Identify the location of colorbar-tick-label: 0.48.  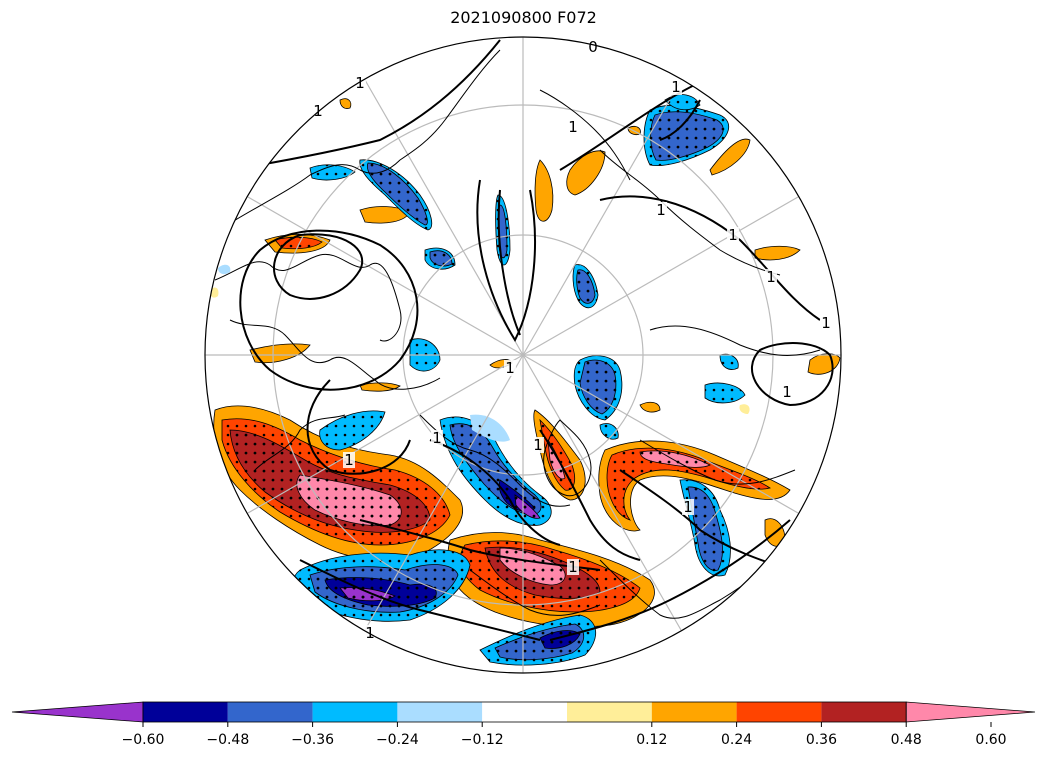
(906, 740).